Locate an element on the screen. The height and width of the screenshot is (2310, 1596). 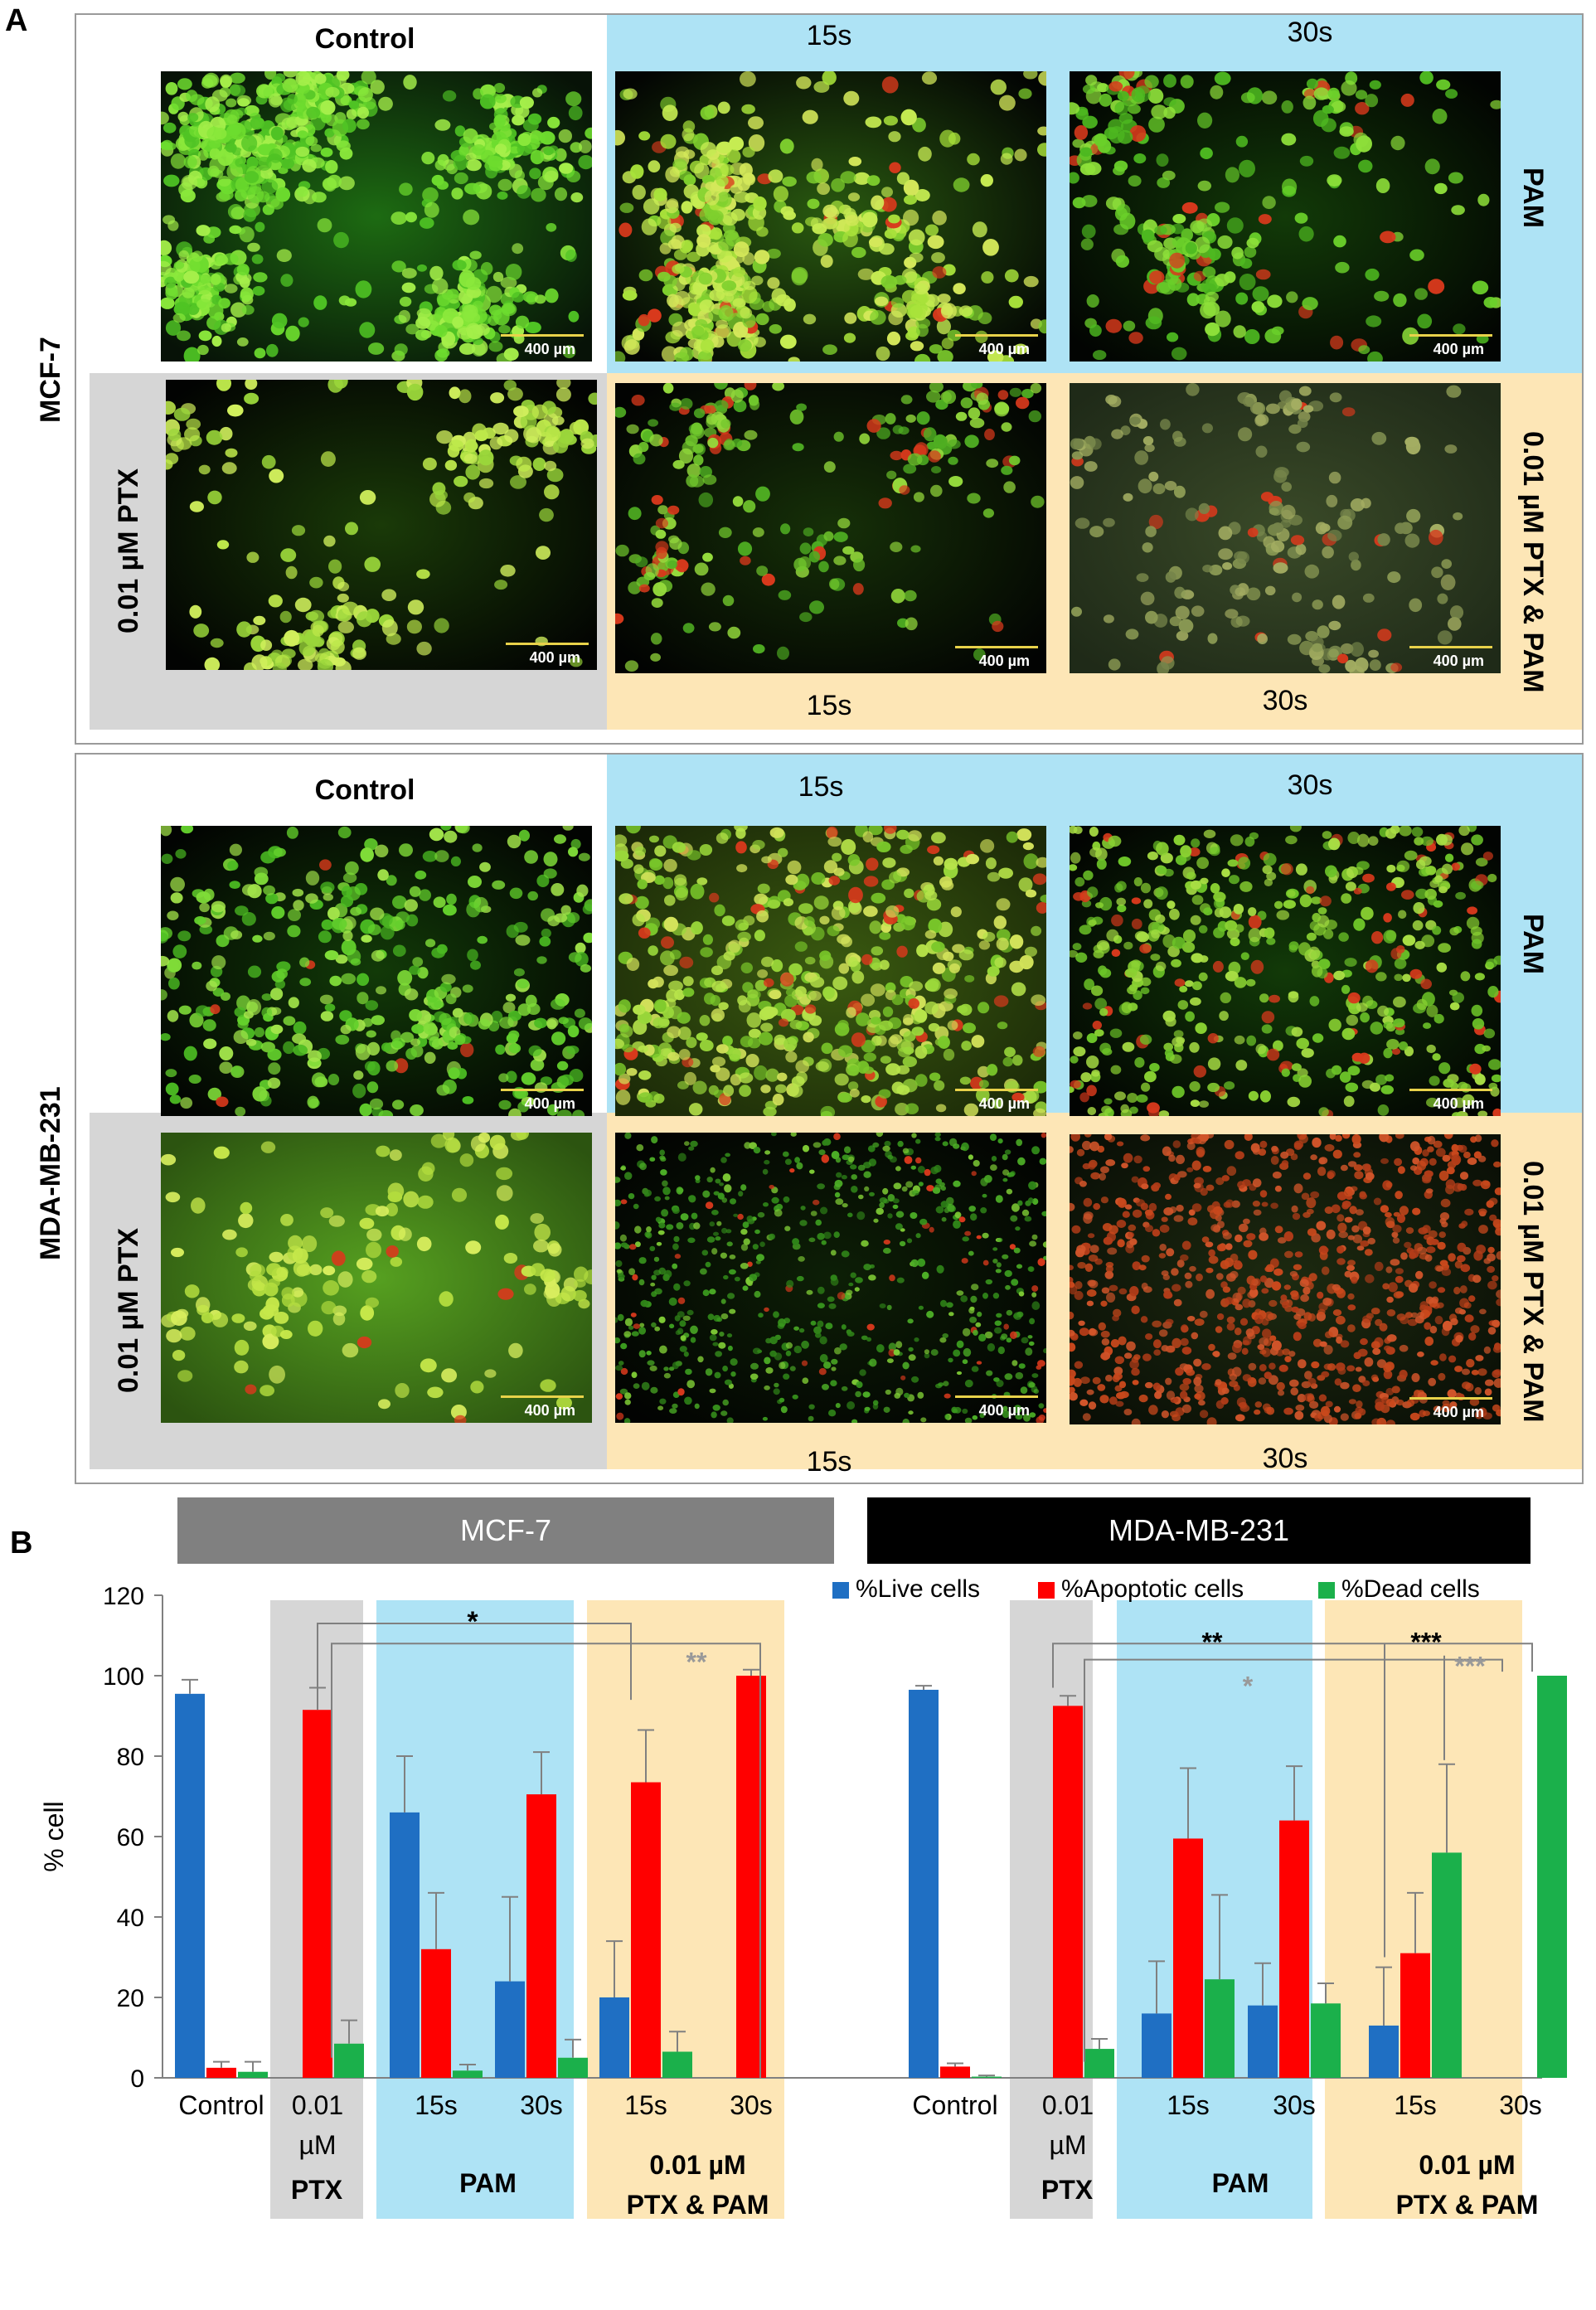
mcf7-combo-30s-footer: 30s is located at coordinates (1285, 700).